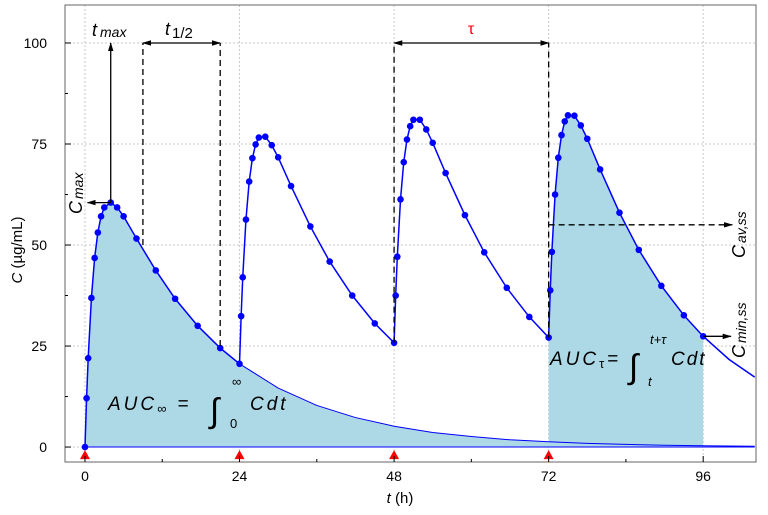 The height and width of the screenshot is (515, 768). Describe the element at coordinates (739, 234) in the screenshot. I see `cav-label: Cav,ss` at that location.